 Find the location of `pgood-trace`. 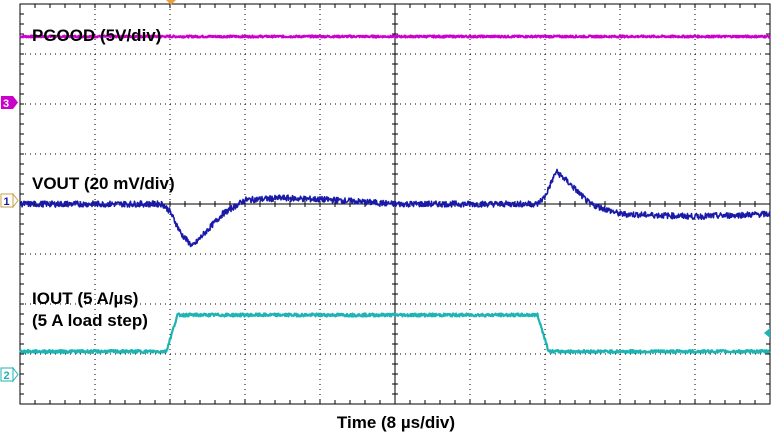

pgood-trace is located at coordinates (395, 36).